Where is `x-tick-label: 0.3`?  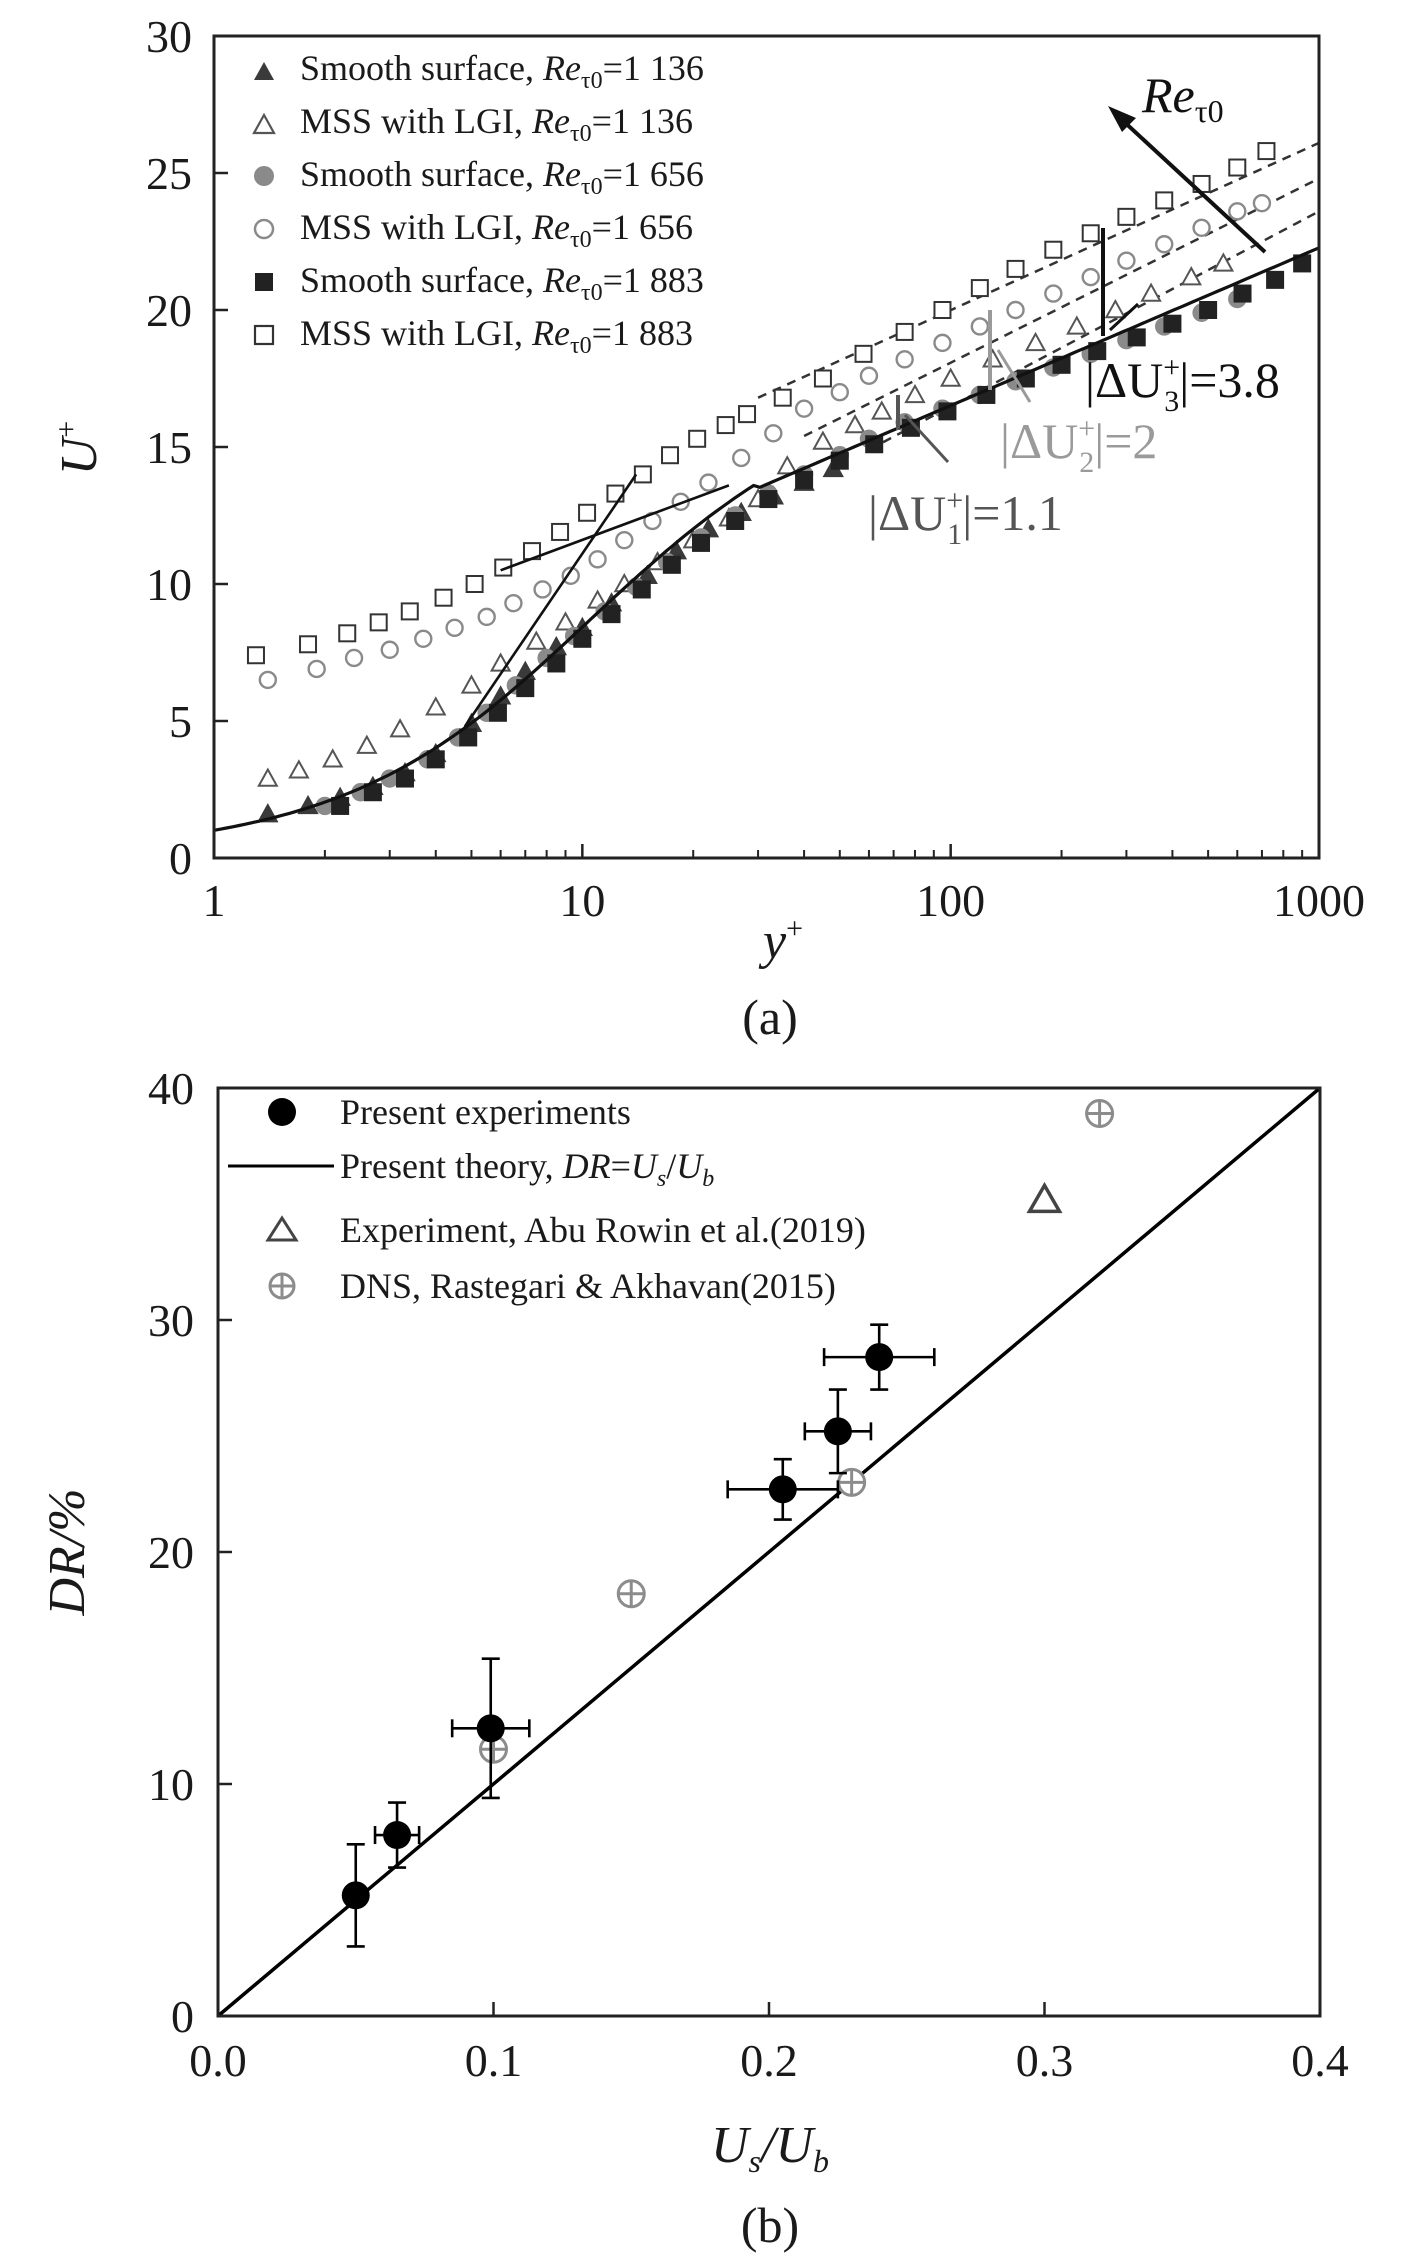
x-tick-label: 0.3 is located at coordinates (1045, 2060).